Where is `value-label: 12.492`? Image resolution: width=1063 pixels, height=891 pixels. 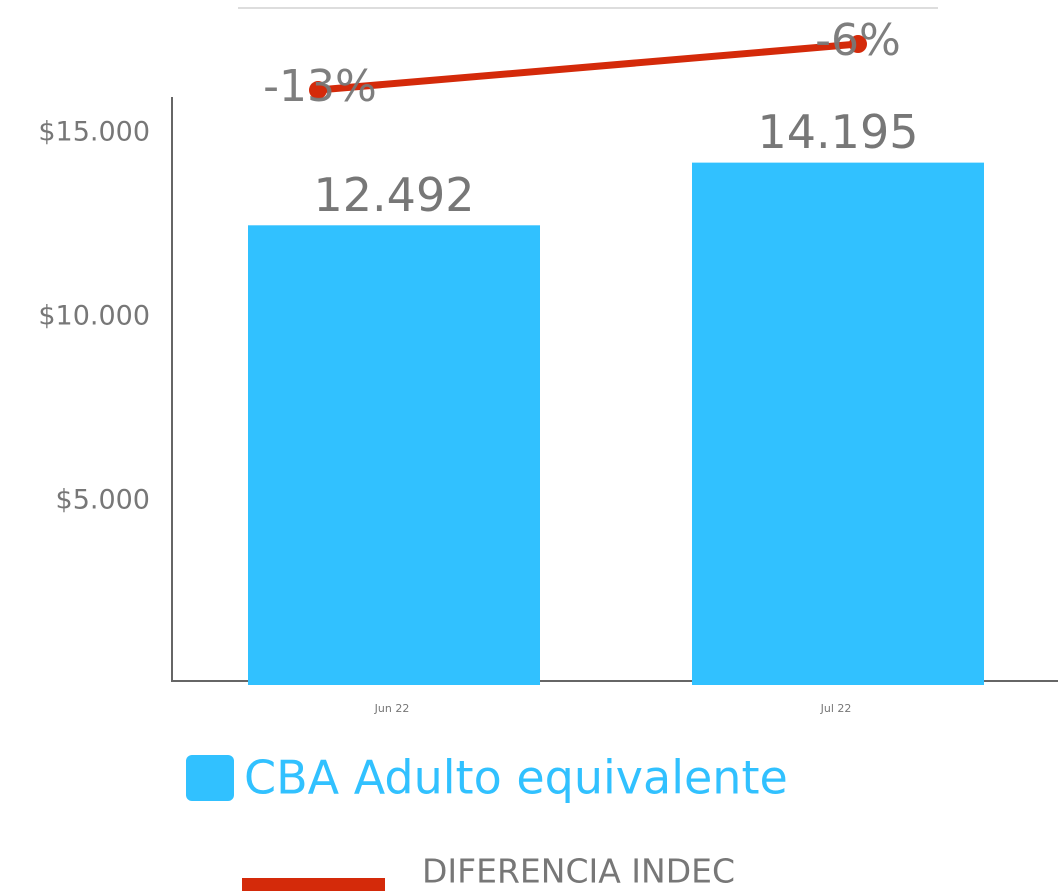
value-label: 12.492 is located at coordinates (394, 195).